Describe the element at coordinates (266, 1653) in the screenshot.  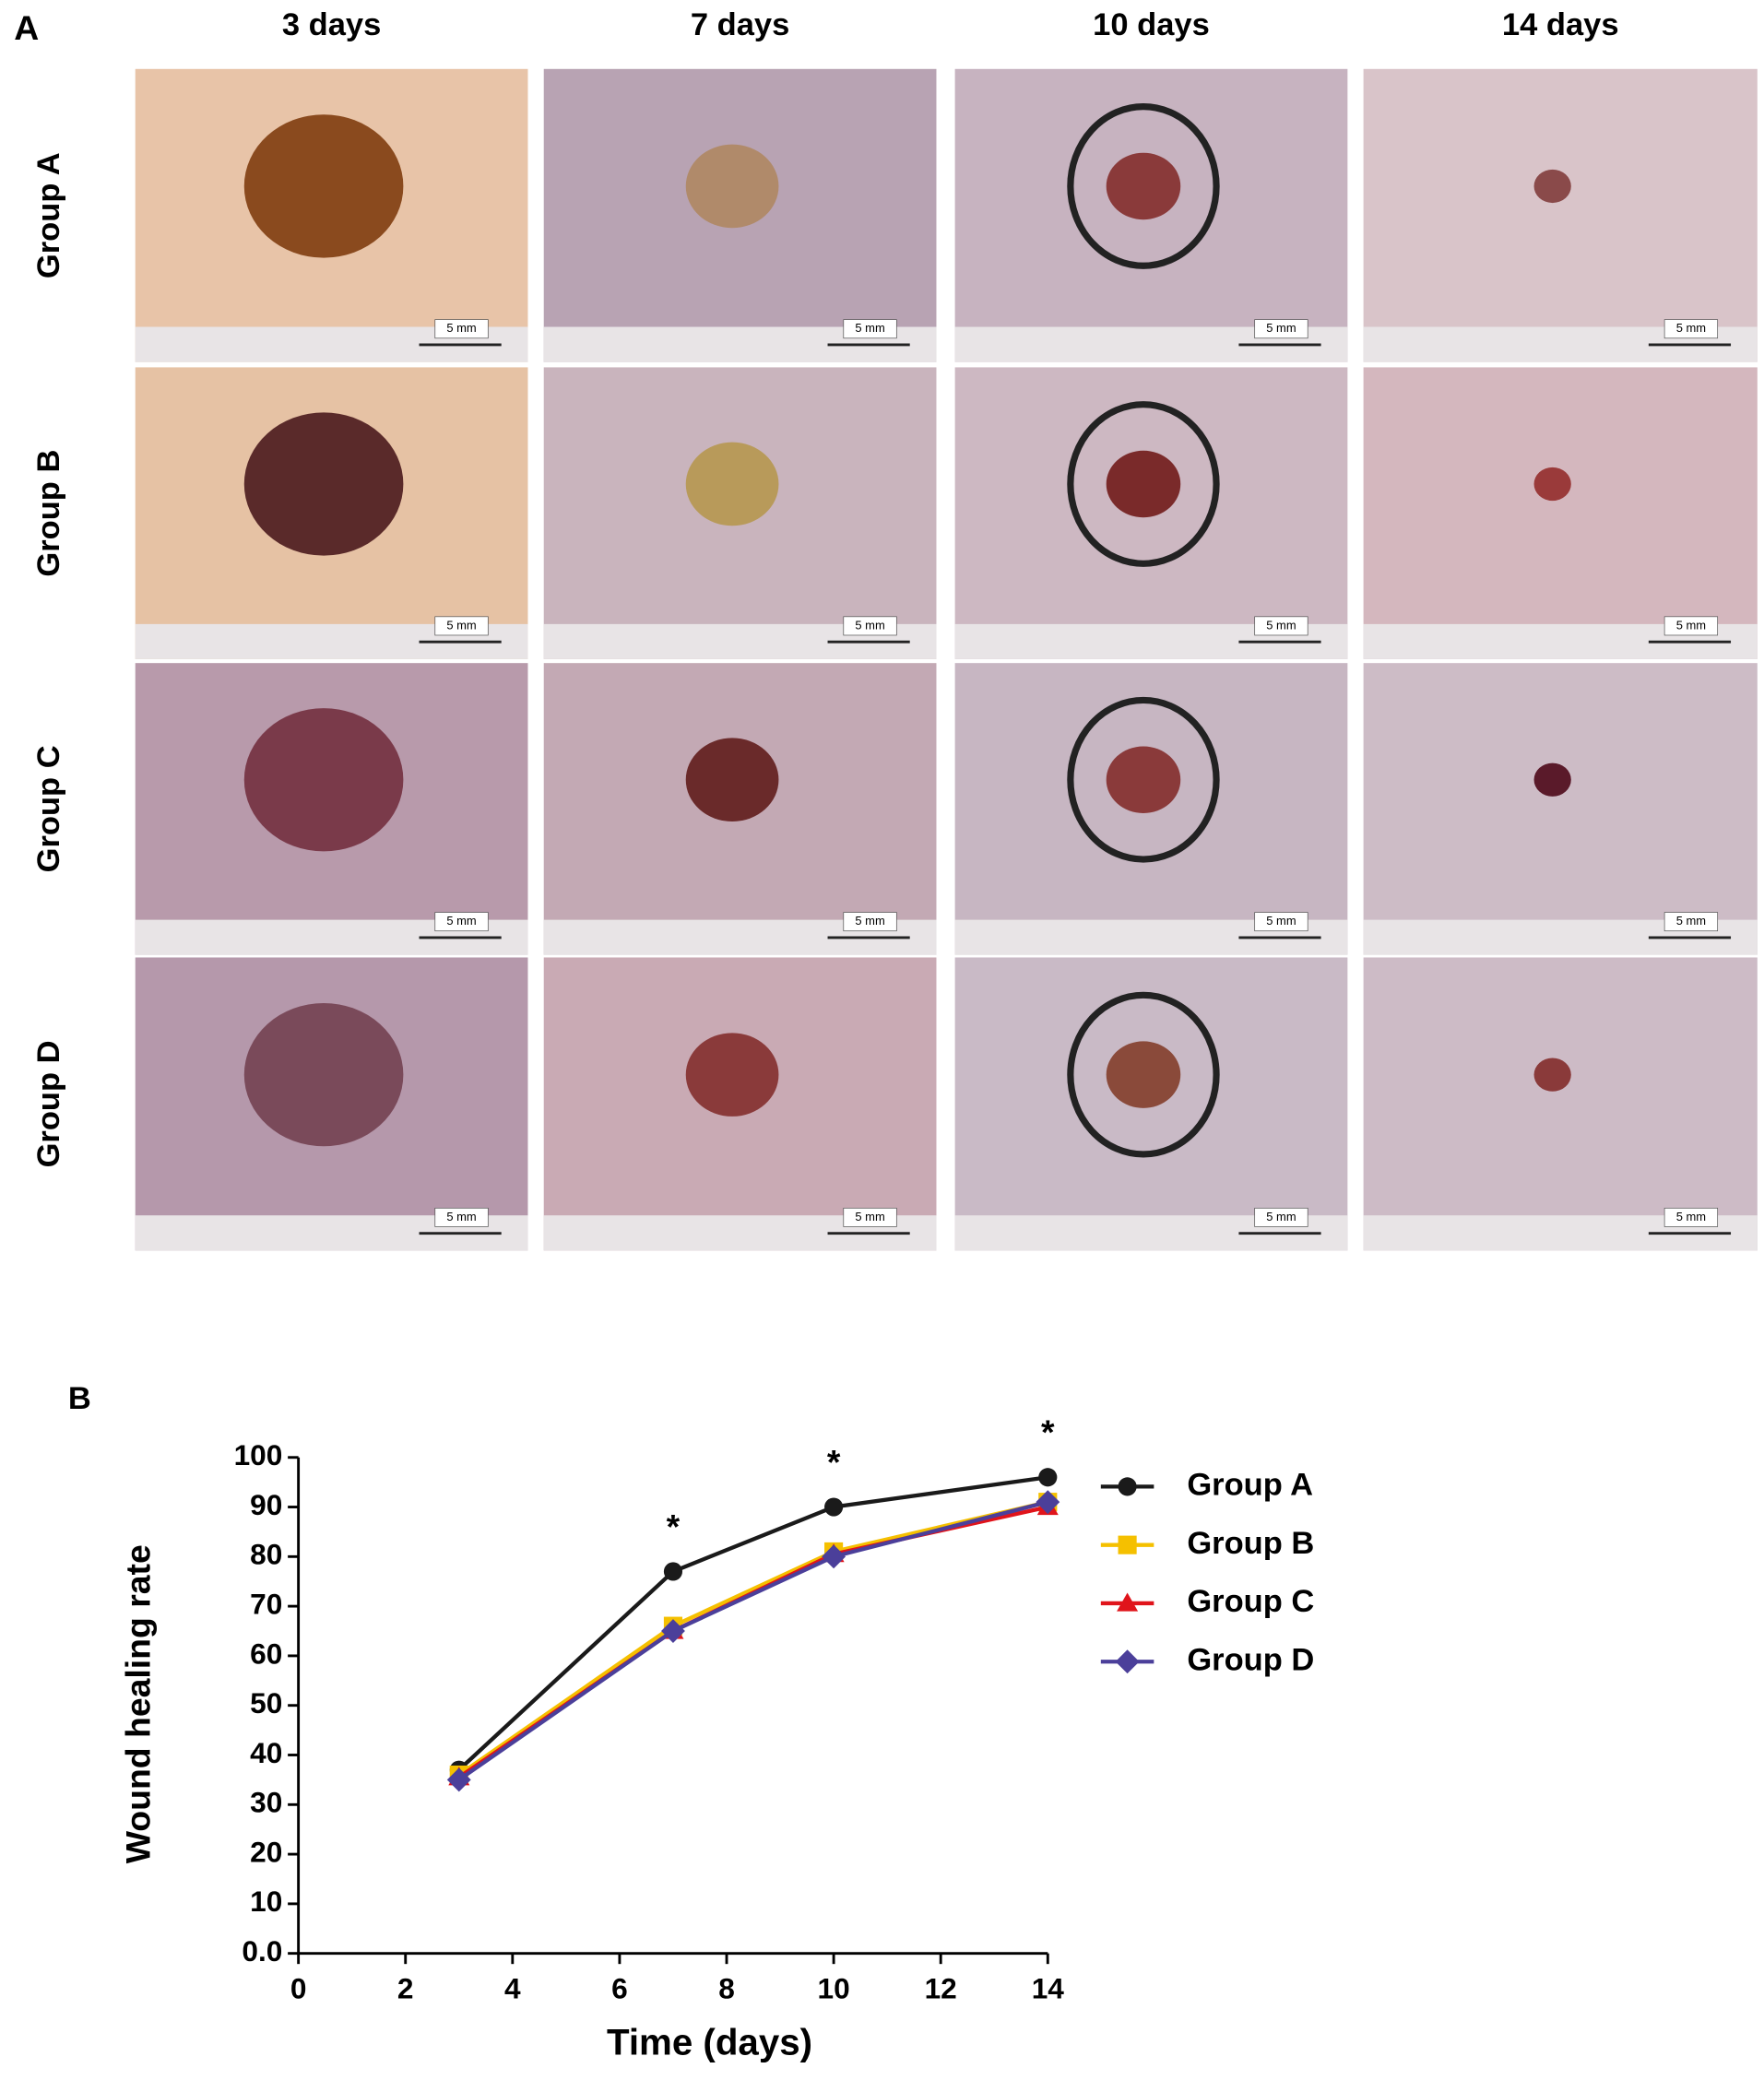
I see `y-tick-label: 60` at that location.